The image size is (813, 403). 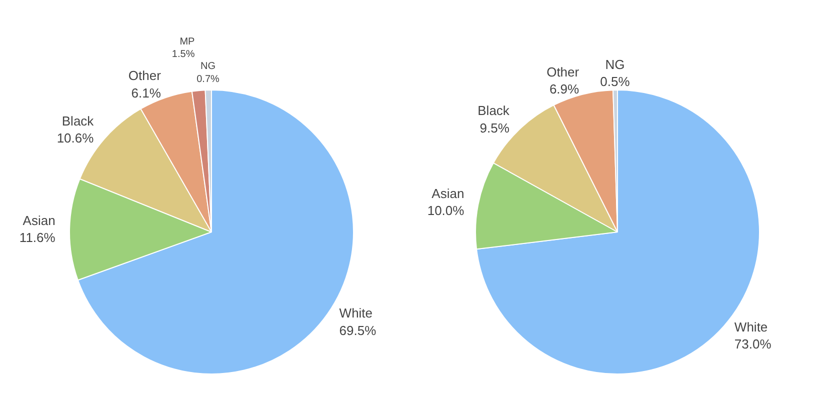 I want to click on data-label: 9.5%, so click(x=495, y=128).